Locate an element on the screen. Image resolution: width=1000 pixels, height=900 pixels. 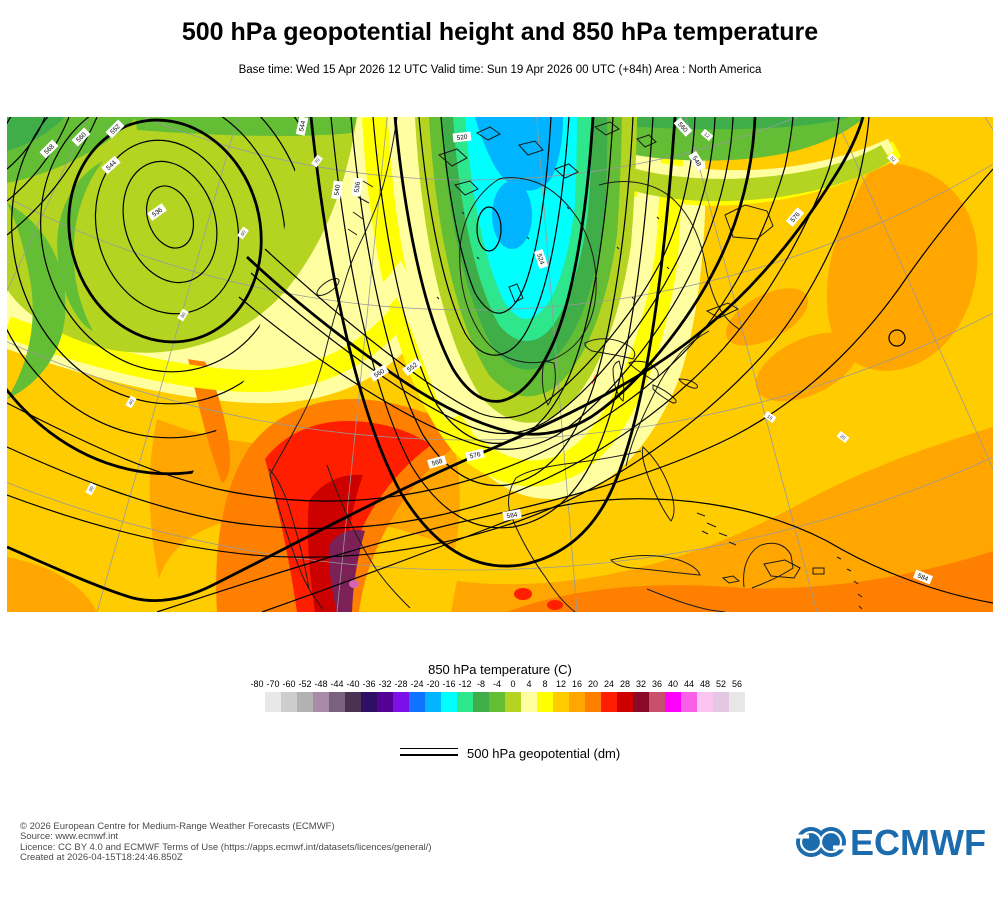
colorbar-tick-label: 8 is located at coordinates (545, 684).